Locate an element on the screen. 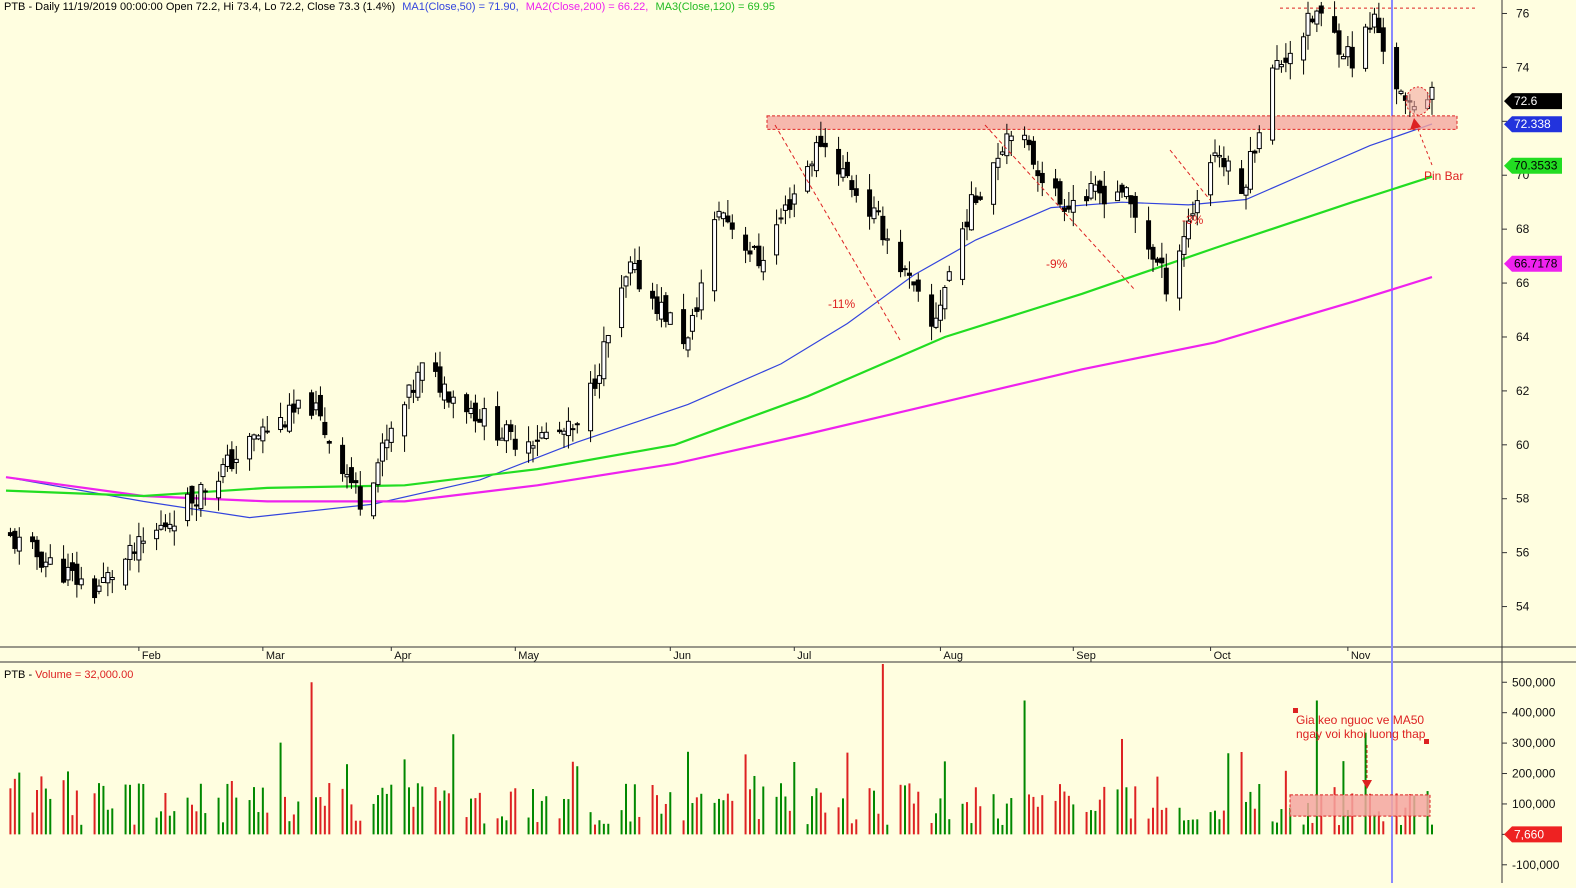  price-y-tick-label: 58 is located at coordinates (1523, 499).